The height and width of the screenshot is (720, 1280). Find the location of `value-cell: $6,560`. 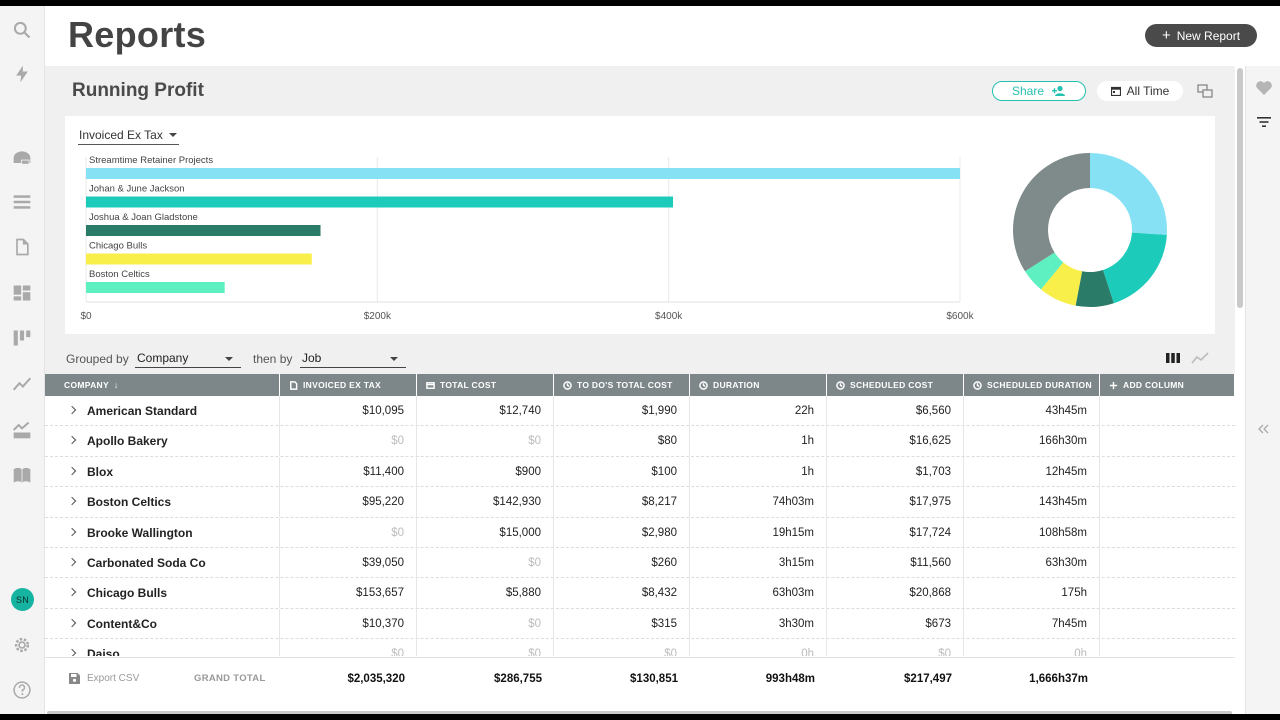

value-cell: $6,560 is located at coordinates (895, 411).